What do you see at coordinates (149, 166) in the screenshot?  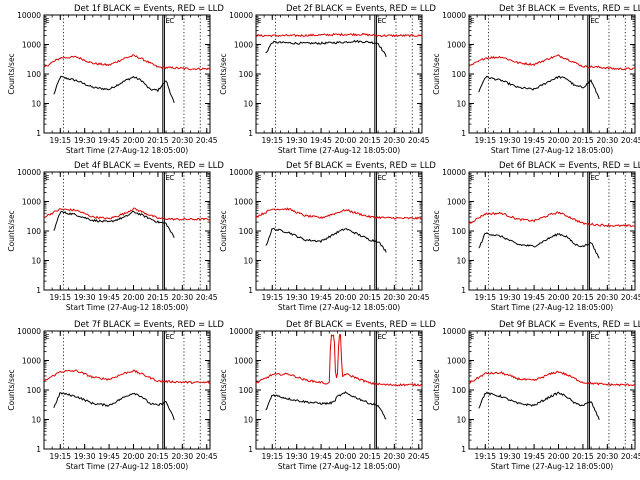 I see `panel-title: Det 4f BLACK = Events, RED = LLD` at bounding box center [149, 166].